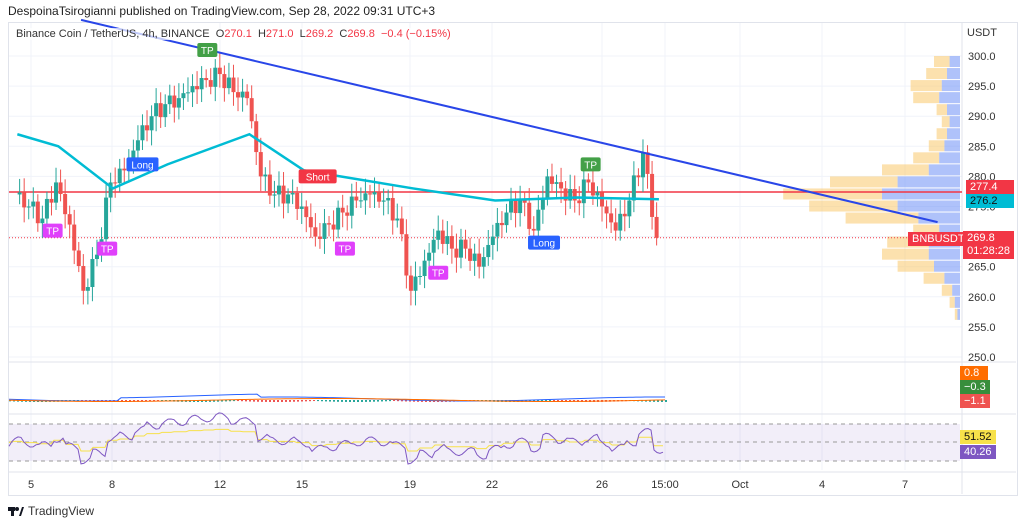  I want to click on signal-label-tp, so click(207, 49).